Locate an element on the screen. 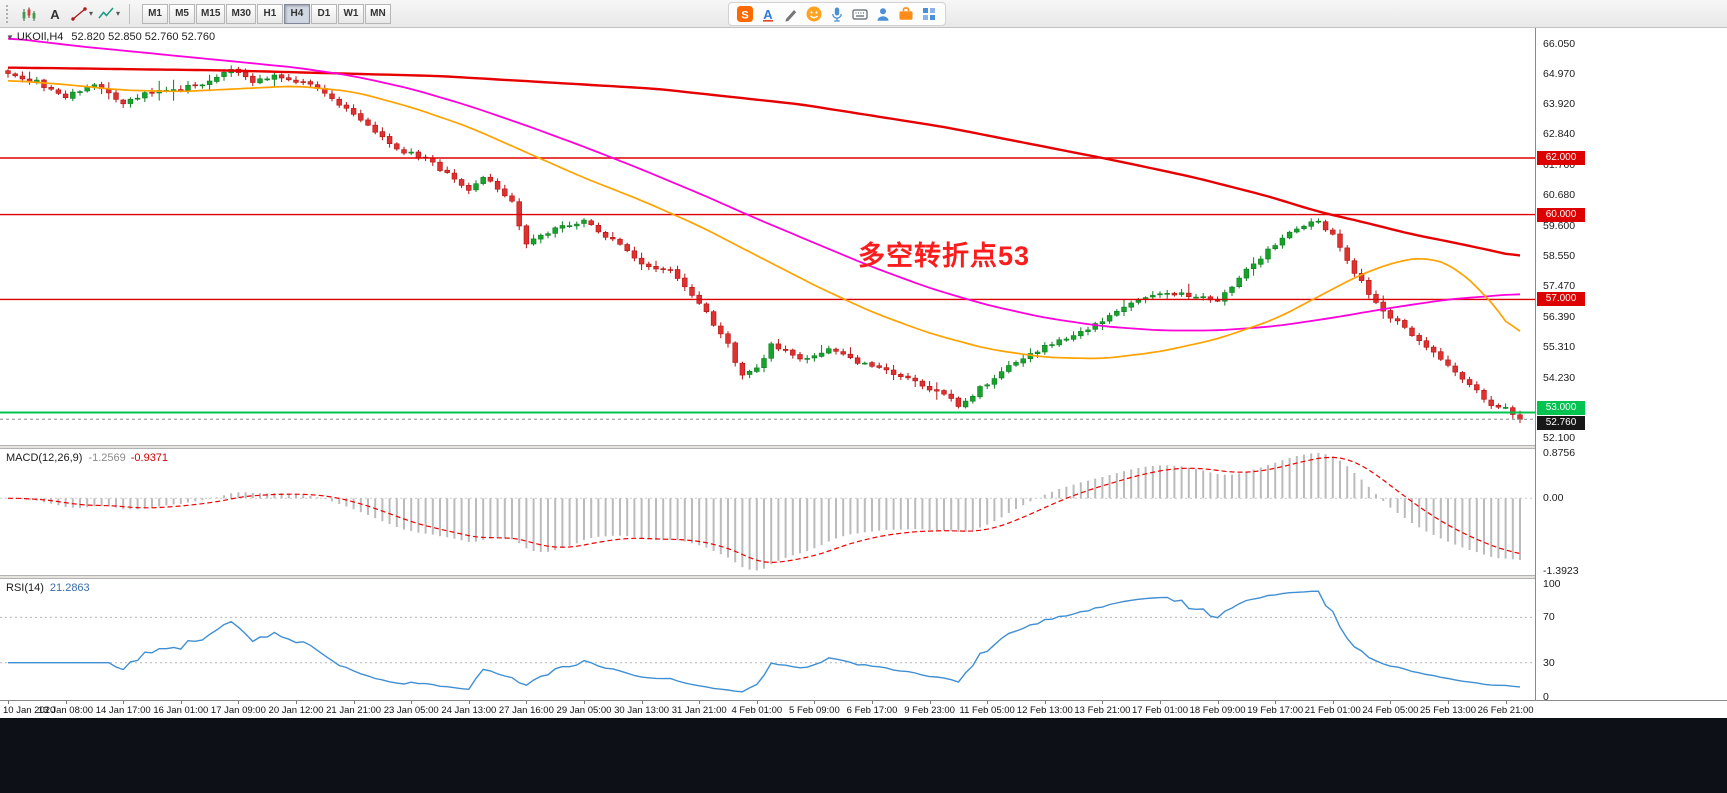  apps-grid-button is located at coordinates (929, 14).